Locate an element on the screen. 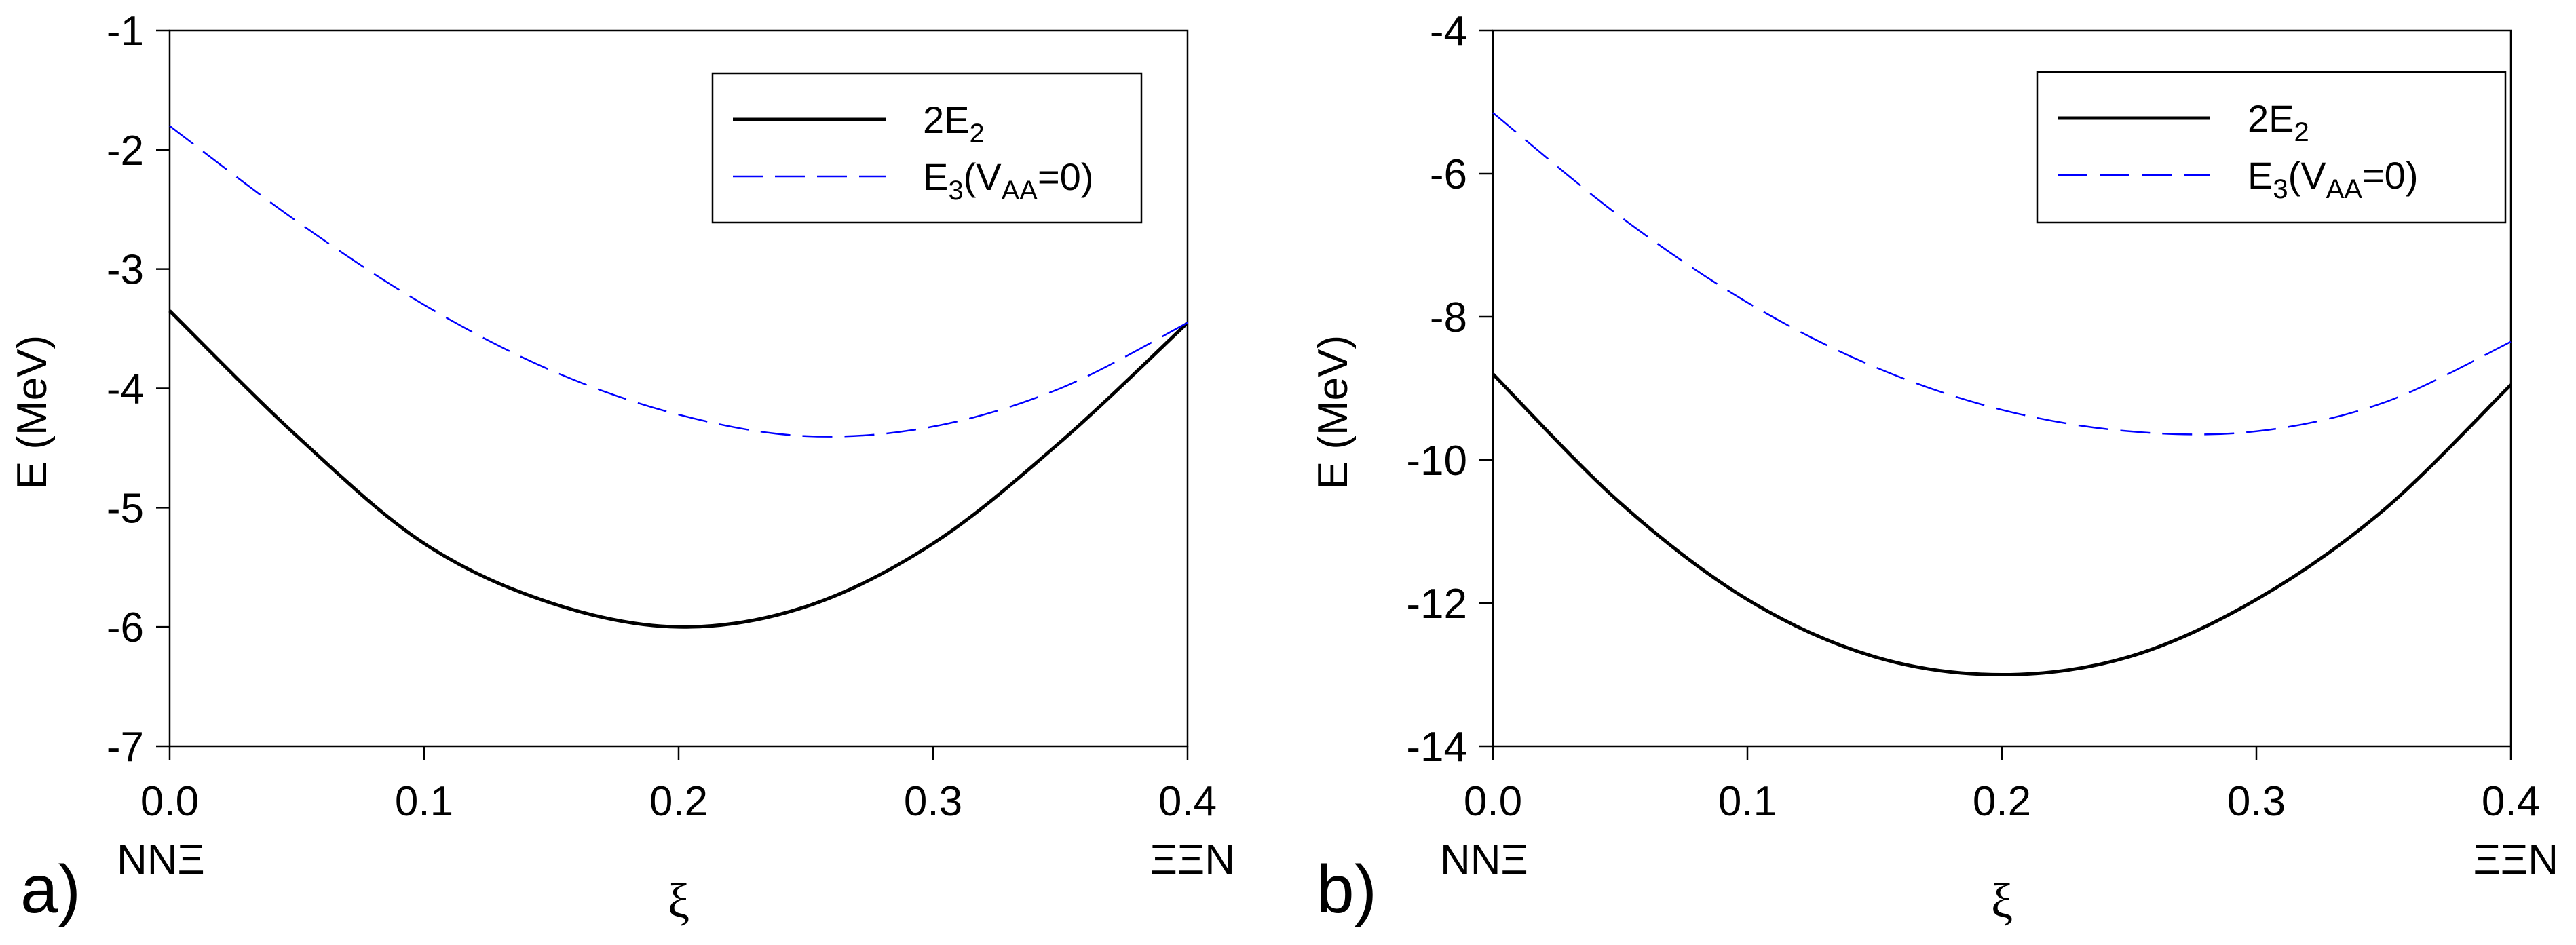  y-tick-label: -3 is located at coordinates (125, 271).